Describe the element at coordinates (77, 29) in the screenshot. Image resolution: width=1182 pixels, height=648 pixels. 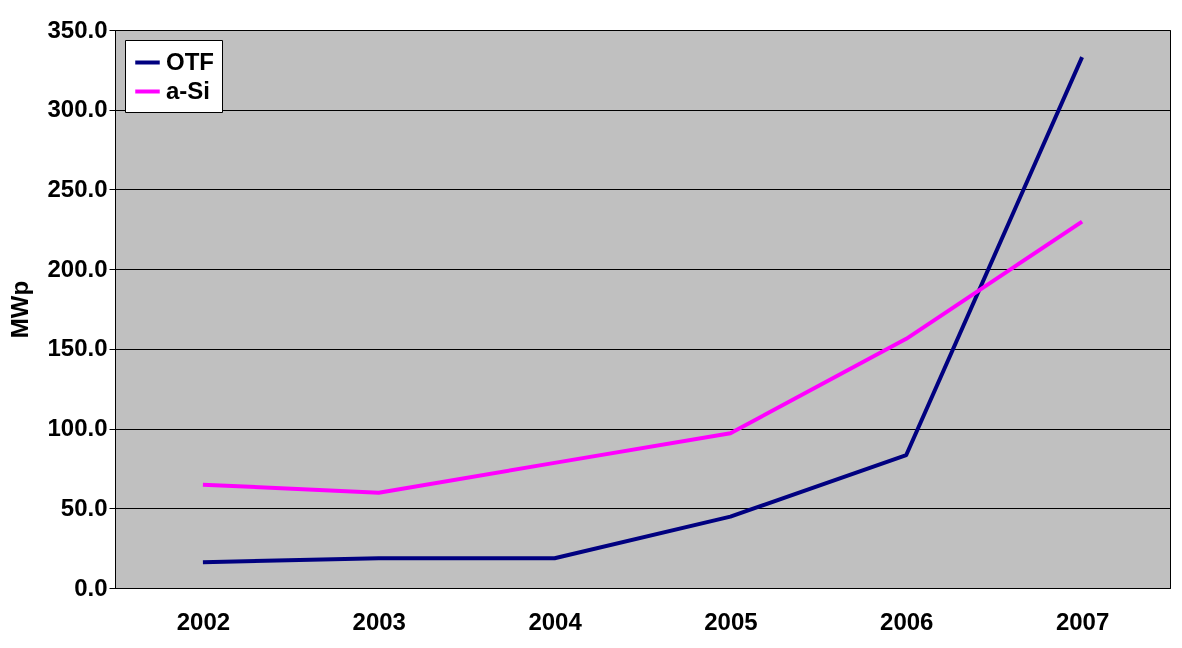
I see `y-tick-label: 350.0` at that location.